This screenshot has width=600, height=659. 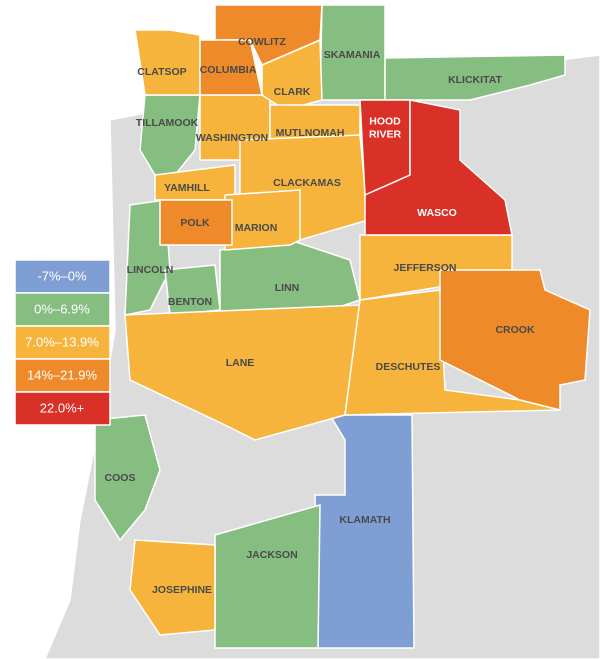 I want to click on county-label: JACKSON, so click(x=271, y=555).